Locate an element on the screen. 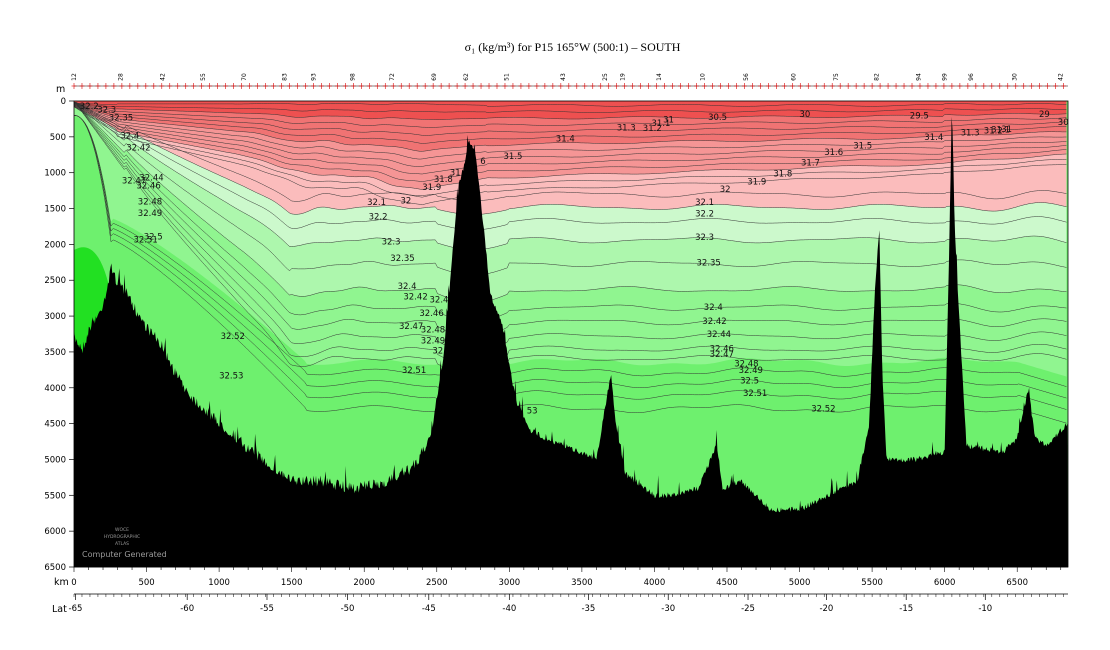  distance-tick-label: 3000 is located at coordinates (510, 583).